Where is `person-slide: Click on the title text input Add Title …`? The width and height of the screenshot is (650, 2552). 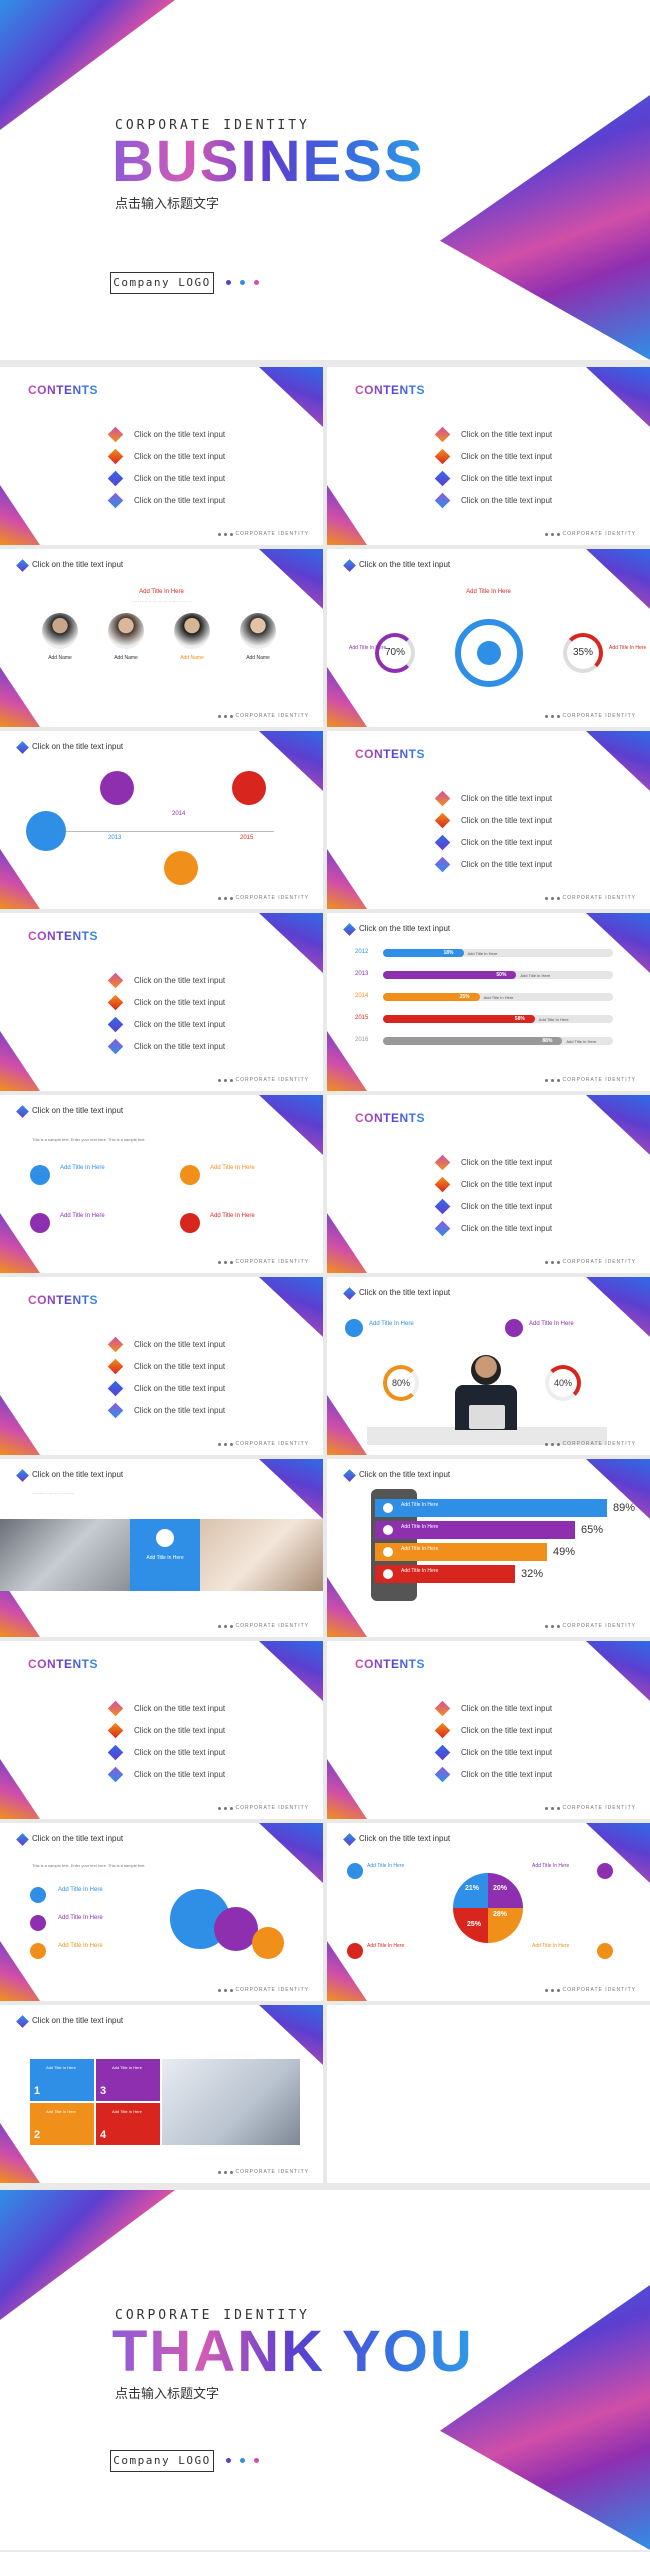 person-slide: Click on the title text input Add Title … is located at coordinates (488, 1366).